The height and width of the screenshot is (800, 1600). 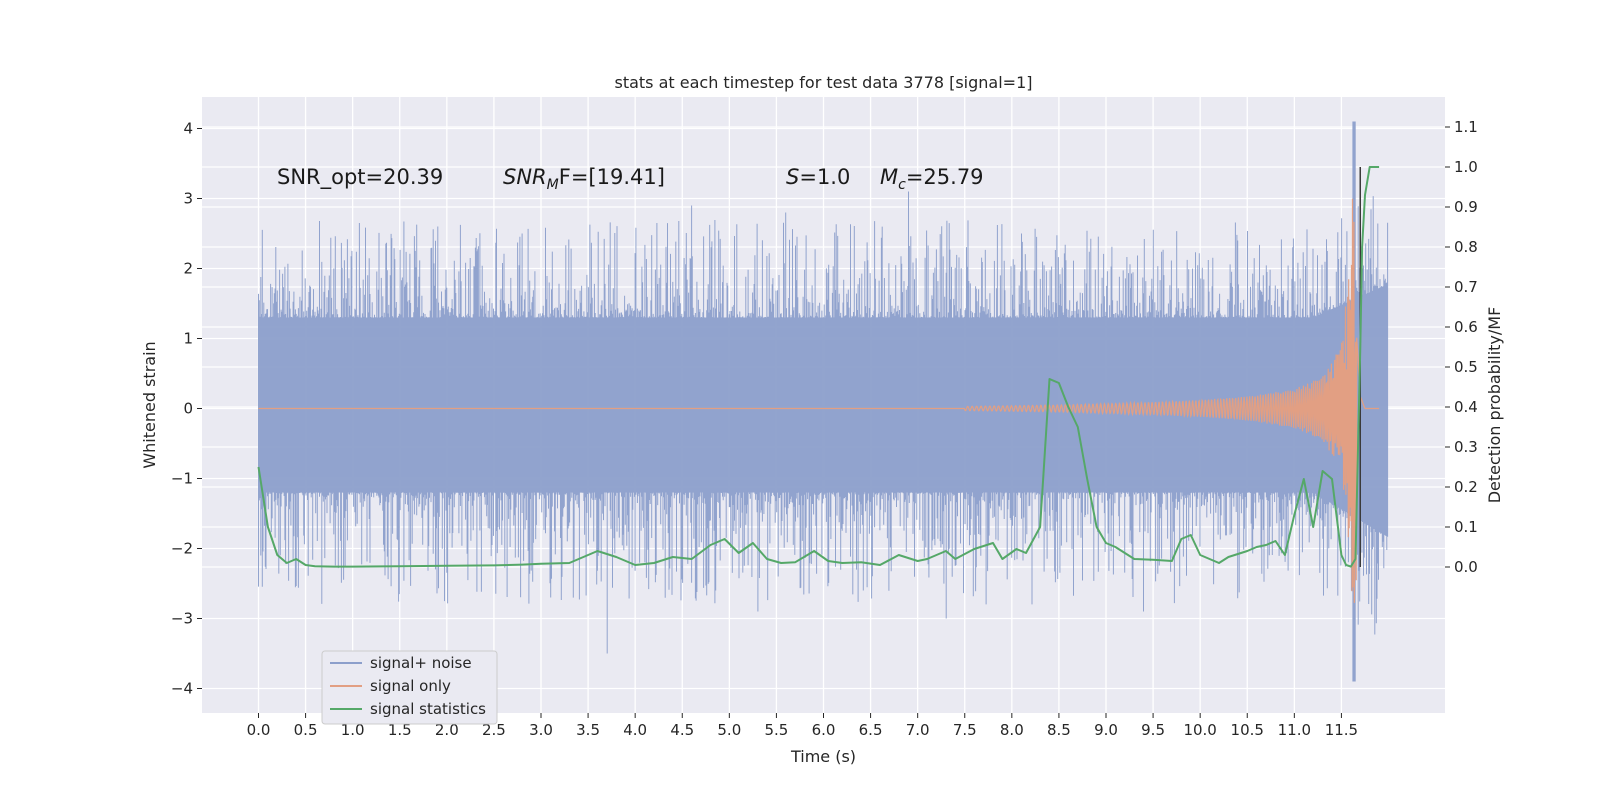 I want to click on x-tick-label: 2.0, so click(x=447, y=730).